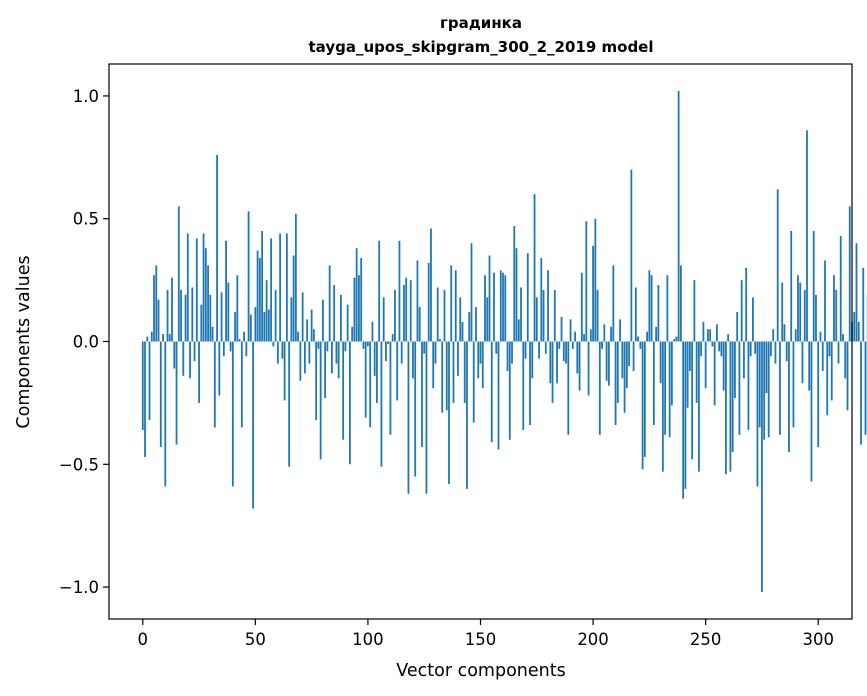  I want to click on y-tick-label: −0.5, so click(79, 464).